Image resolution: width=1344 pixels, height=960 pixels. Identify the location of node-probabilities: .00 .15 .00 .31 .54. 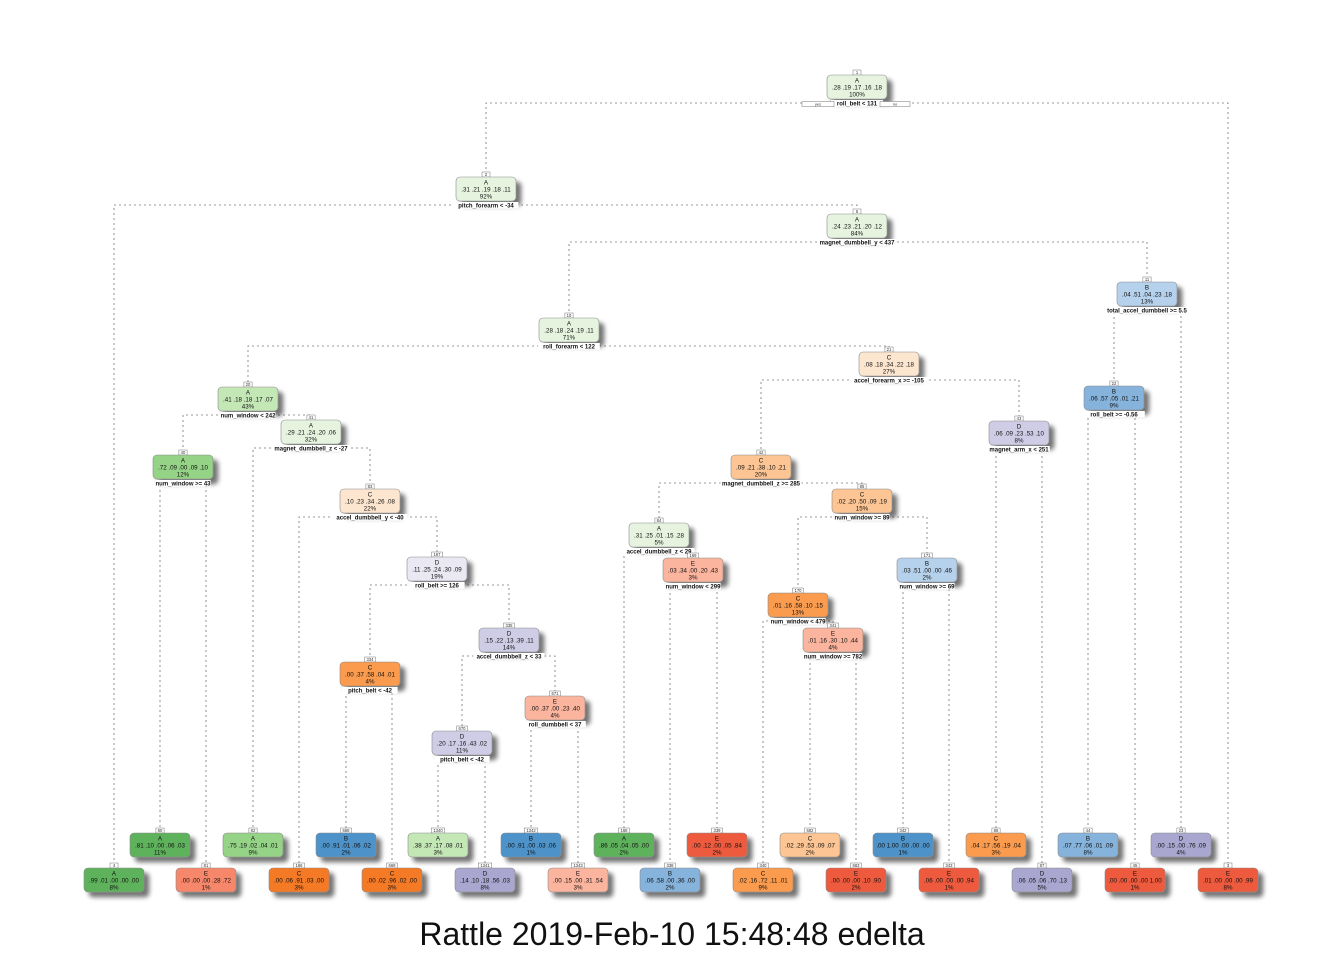
(578, 881).